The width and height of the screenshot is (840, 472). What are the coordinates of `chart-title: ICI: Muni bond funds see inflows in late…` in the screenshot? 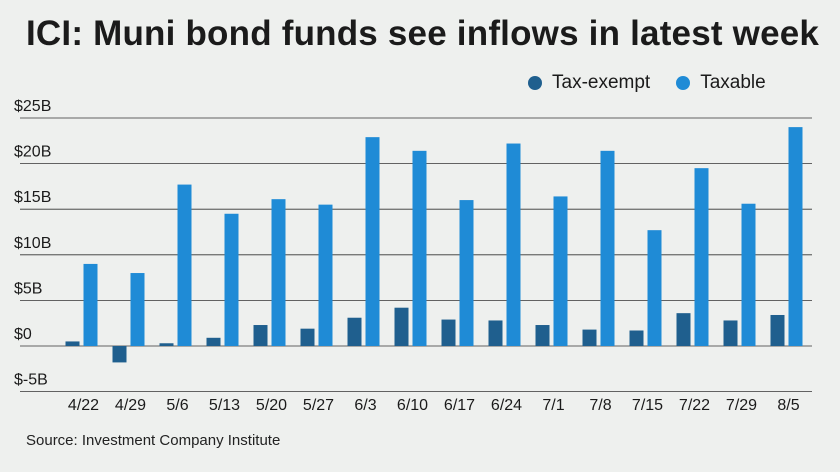 It's located at (423, 33).